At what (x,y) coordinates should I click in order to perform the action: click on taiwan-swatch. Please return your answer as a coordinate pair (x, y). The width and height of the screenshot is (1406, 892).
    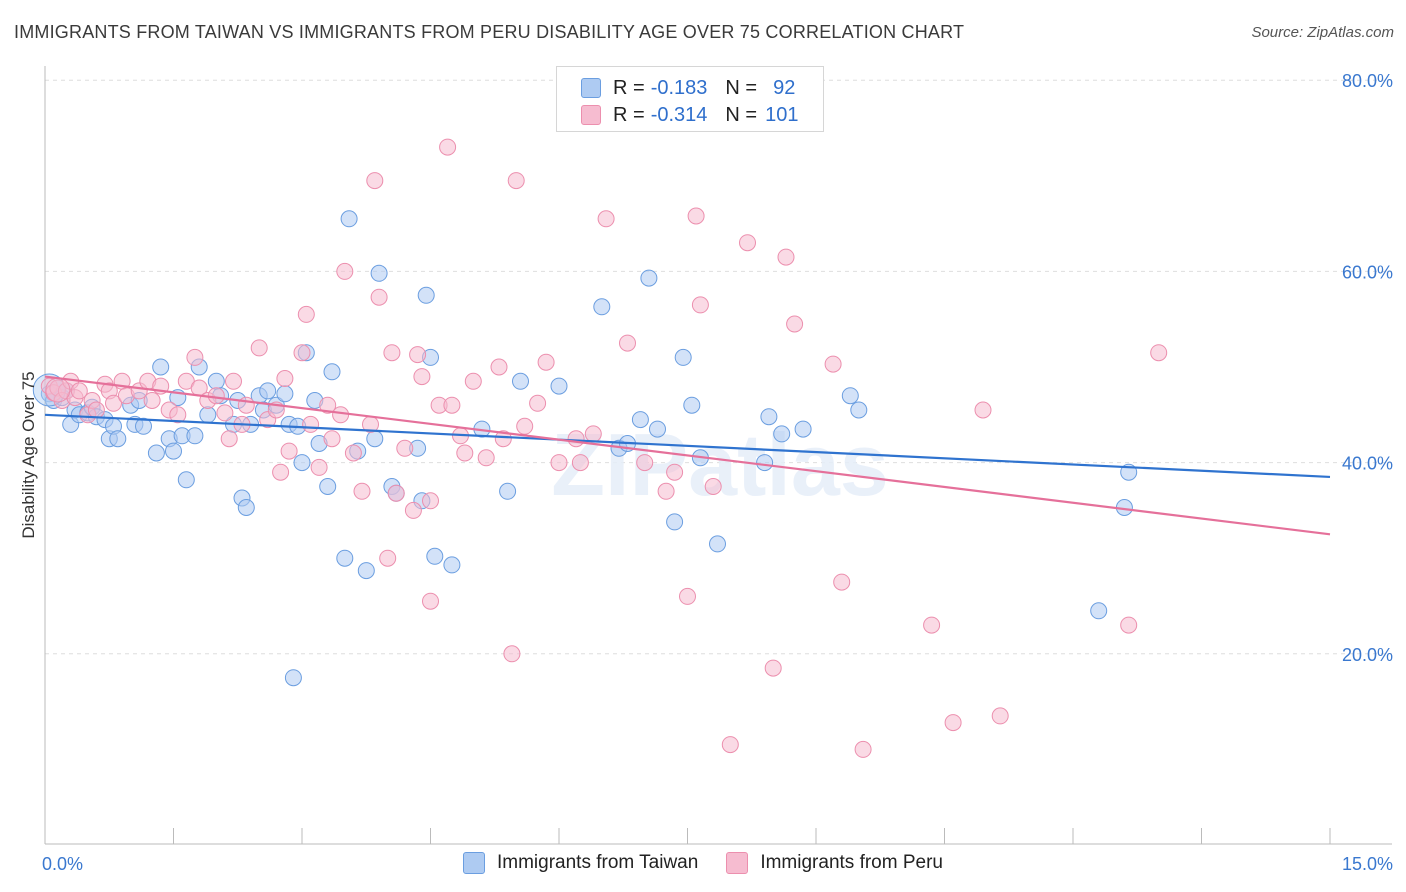
    Looking at the image, I should click on (474, 863).